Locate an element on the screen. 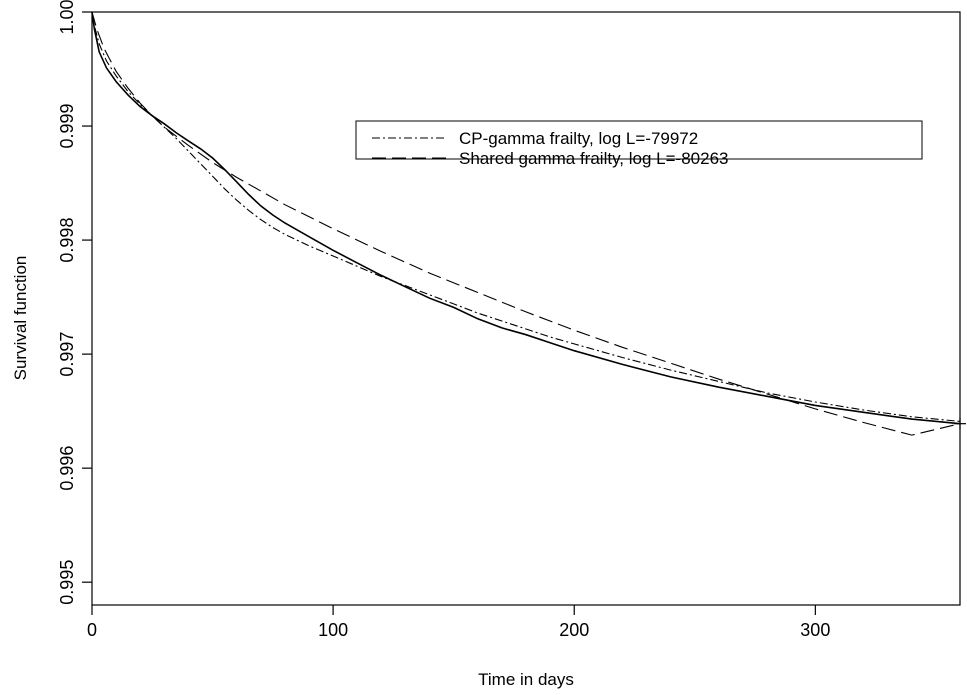 The width and height of the screenshot is (967, 695). y-tick-label: 0.999 is located at coordinates (67, 126).